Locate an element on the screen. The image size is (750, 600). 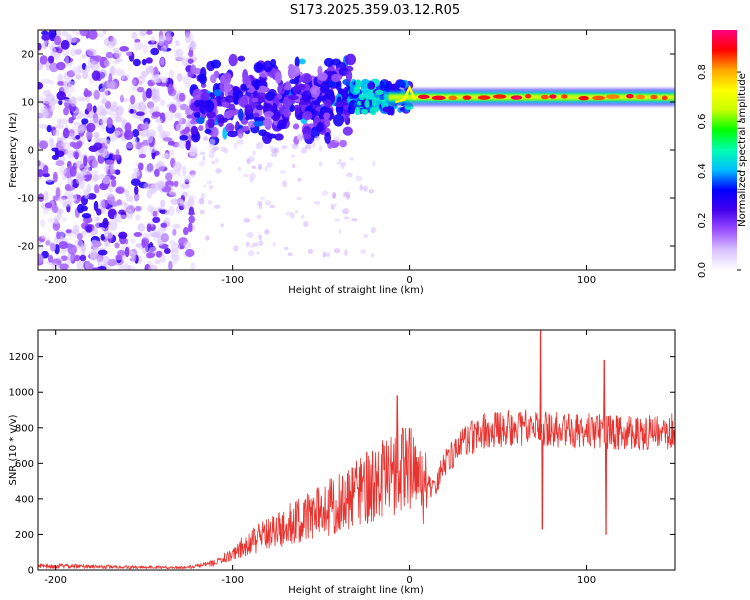
spectrogram-x-tick-label: 100 is located at coordinates (586, 280).